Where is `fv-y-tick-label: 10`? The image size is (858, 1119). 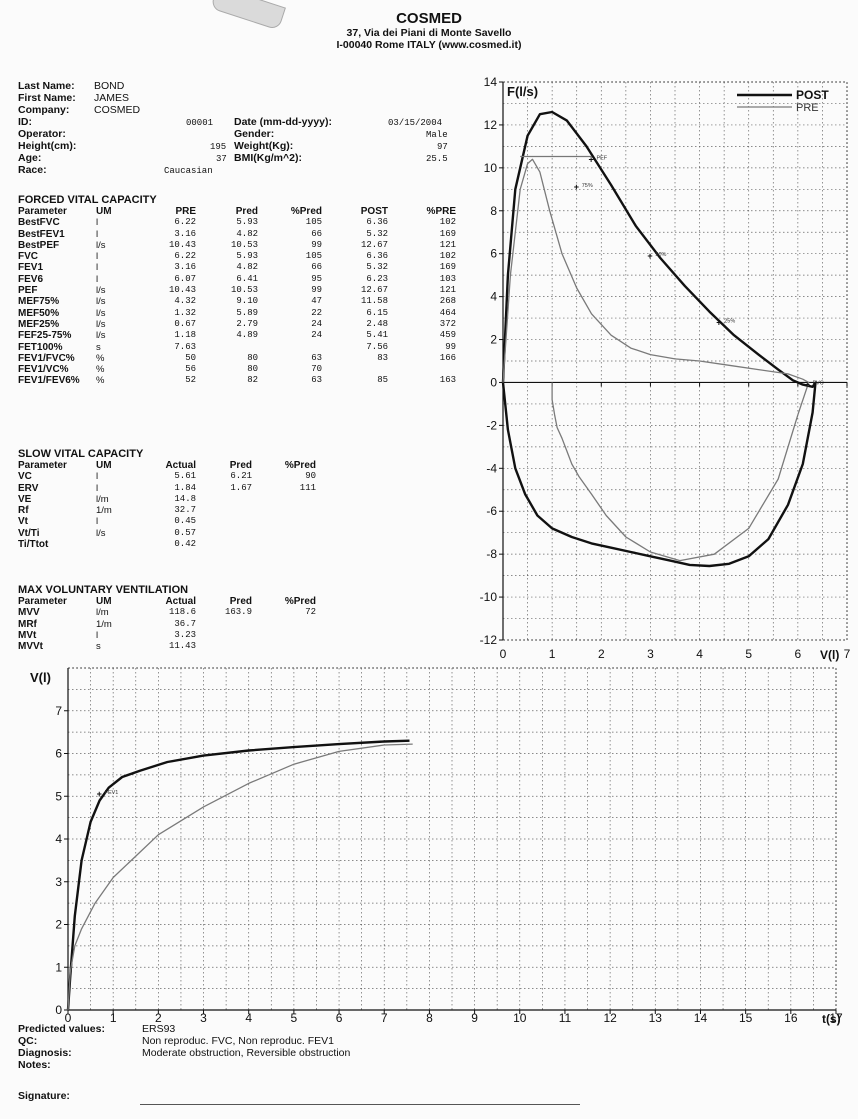 fv-y-tick-label: 10 is located at coordinates (491, 168).